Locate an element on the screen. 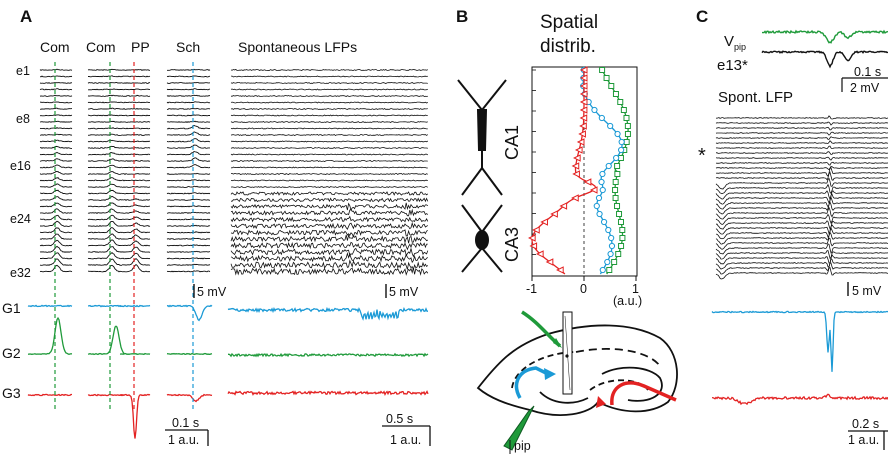 The image size is (888, 454). ca1-neuron-icon is located at coordinates (482, 137).